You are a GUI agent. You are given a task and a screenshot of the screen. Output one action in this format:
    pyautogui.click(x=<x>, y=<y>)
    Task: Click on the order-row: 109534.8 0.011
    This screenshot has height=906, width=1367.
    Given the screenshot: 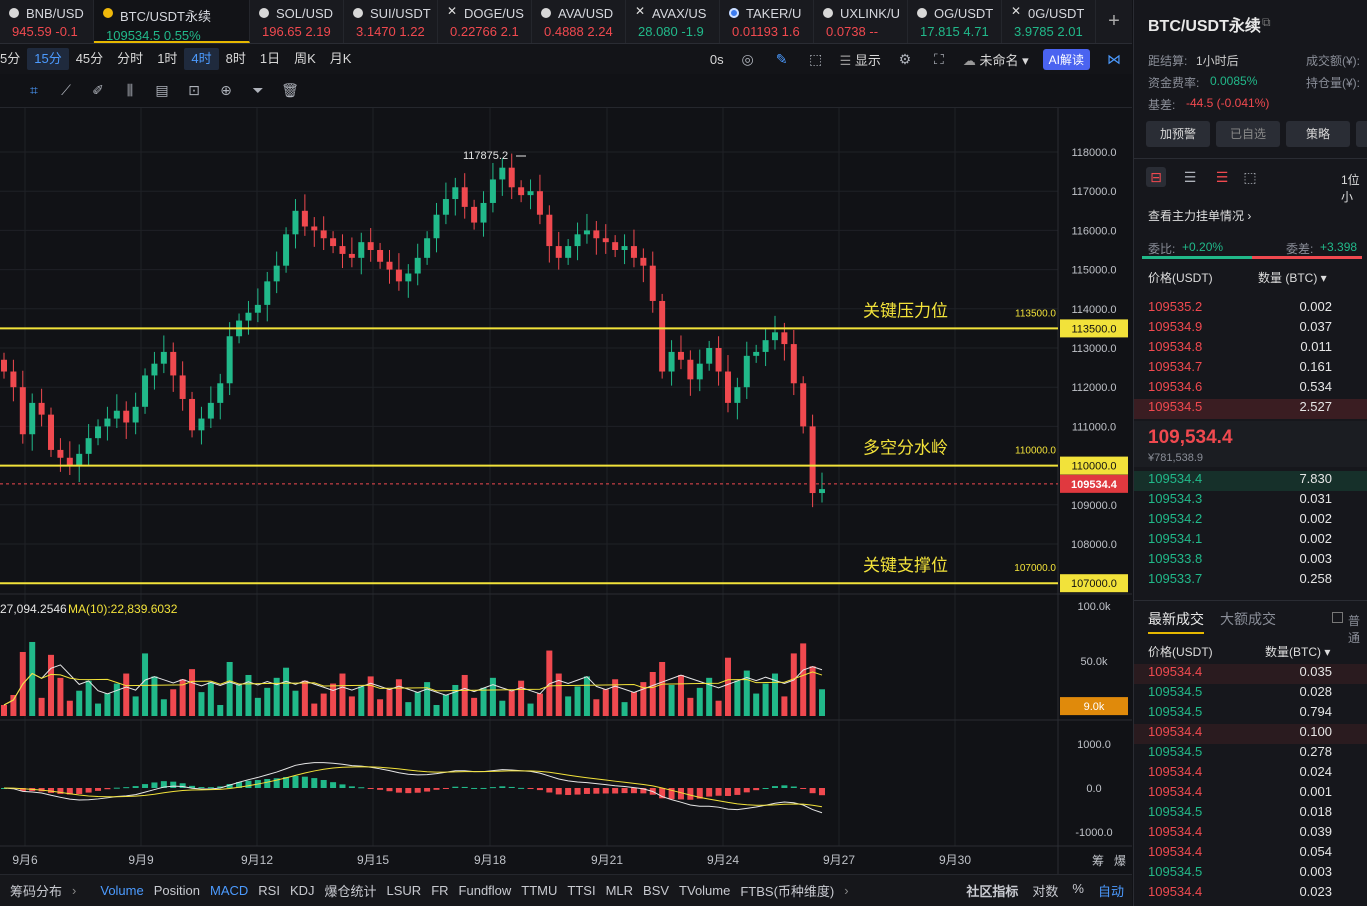 What is the action you would take?
    pyautogui.click(x=1250, y=349)
    